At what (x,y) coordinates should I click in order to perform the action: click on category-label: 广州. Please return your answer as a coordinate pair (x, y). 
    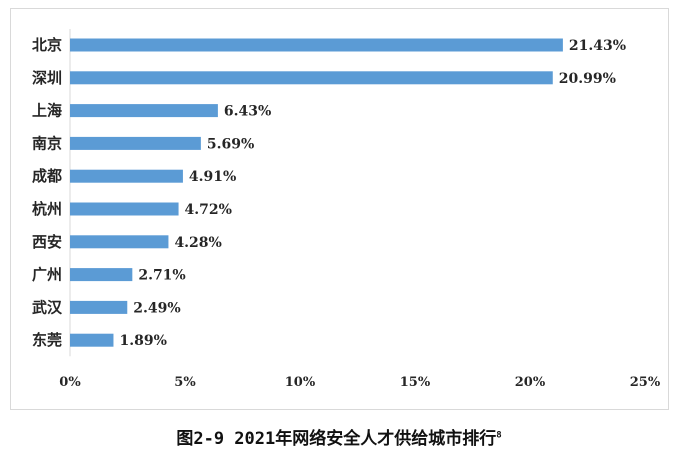
    Looking at the image, I should click on (47, 275).